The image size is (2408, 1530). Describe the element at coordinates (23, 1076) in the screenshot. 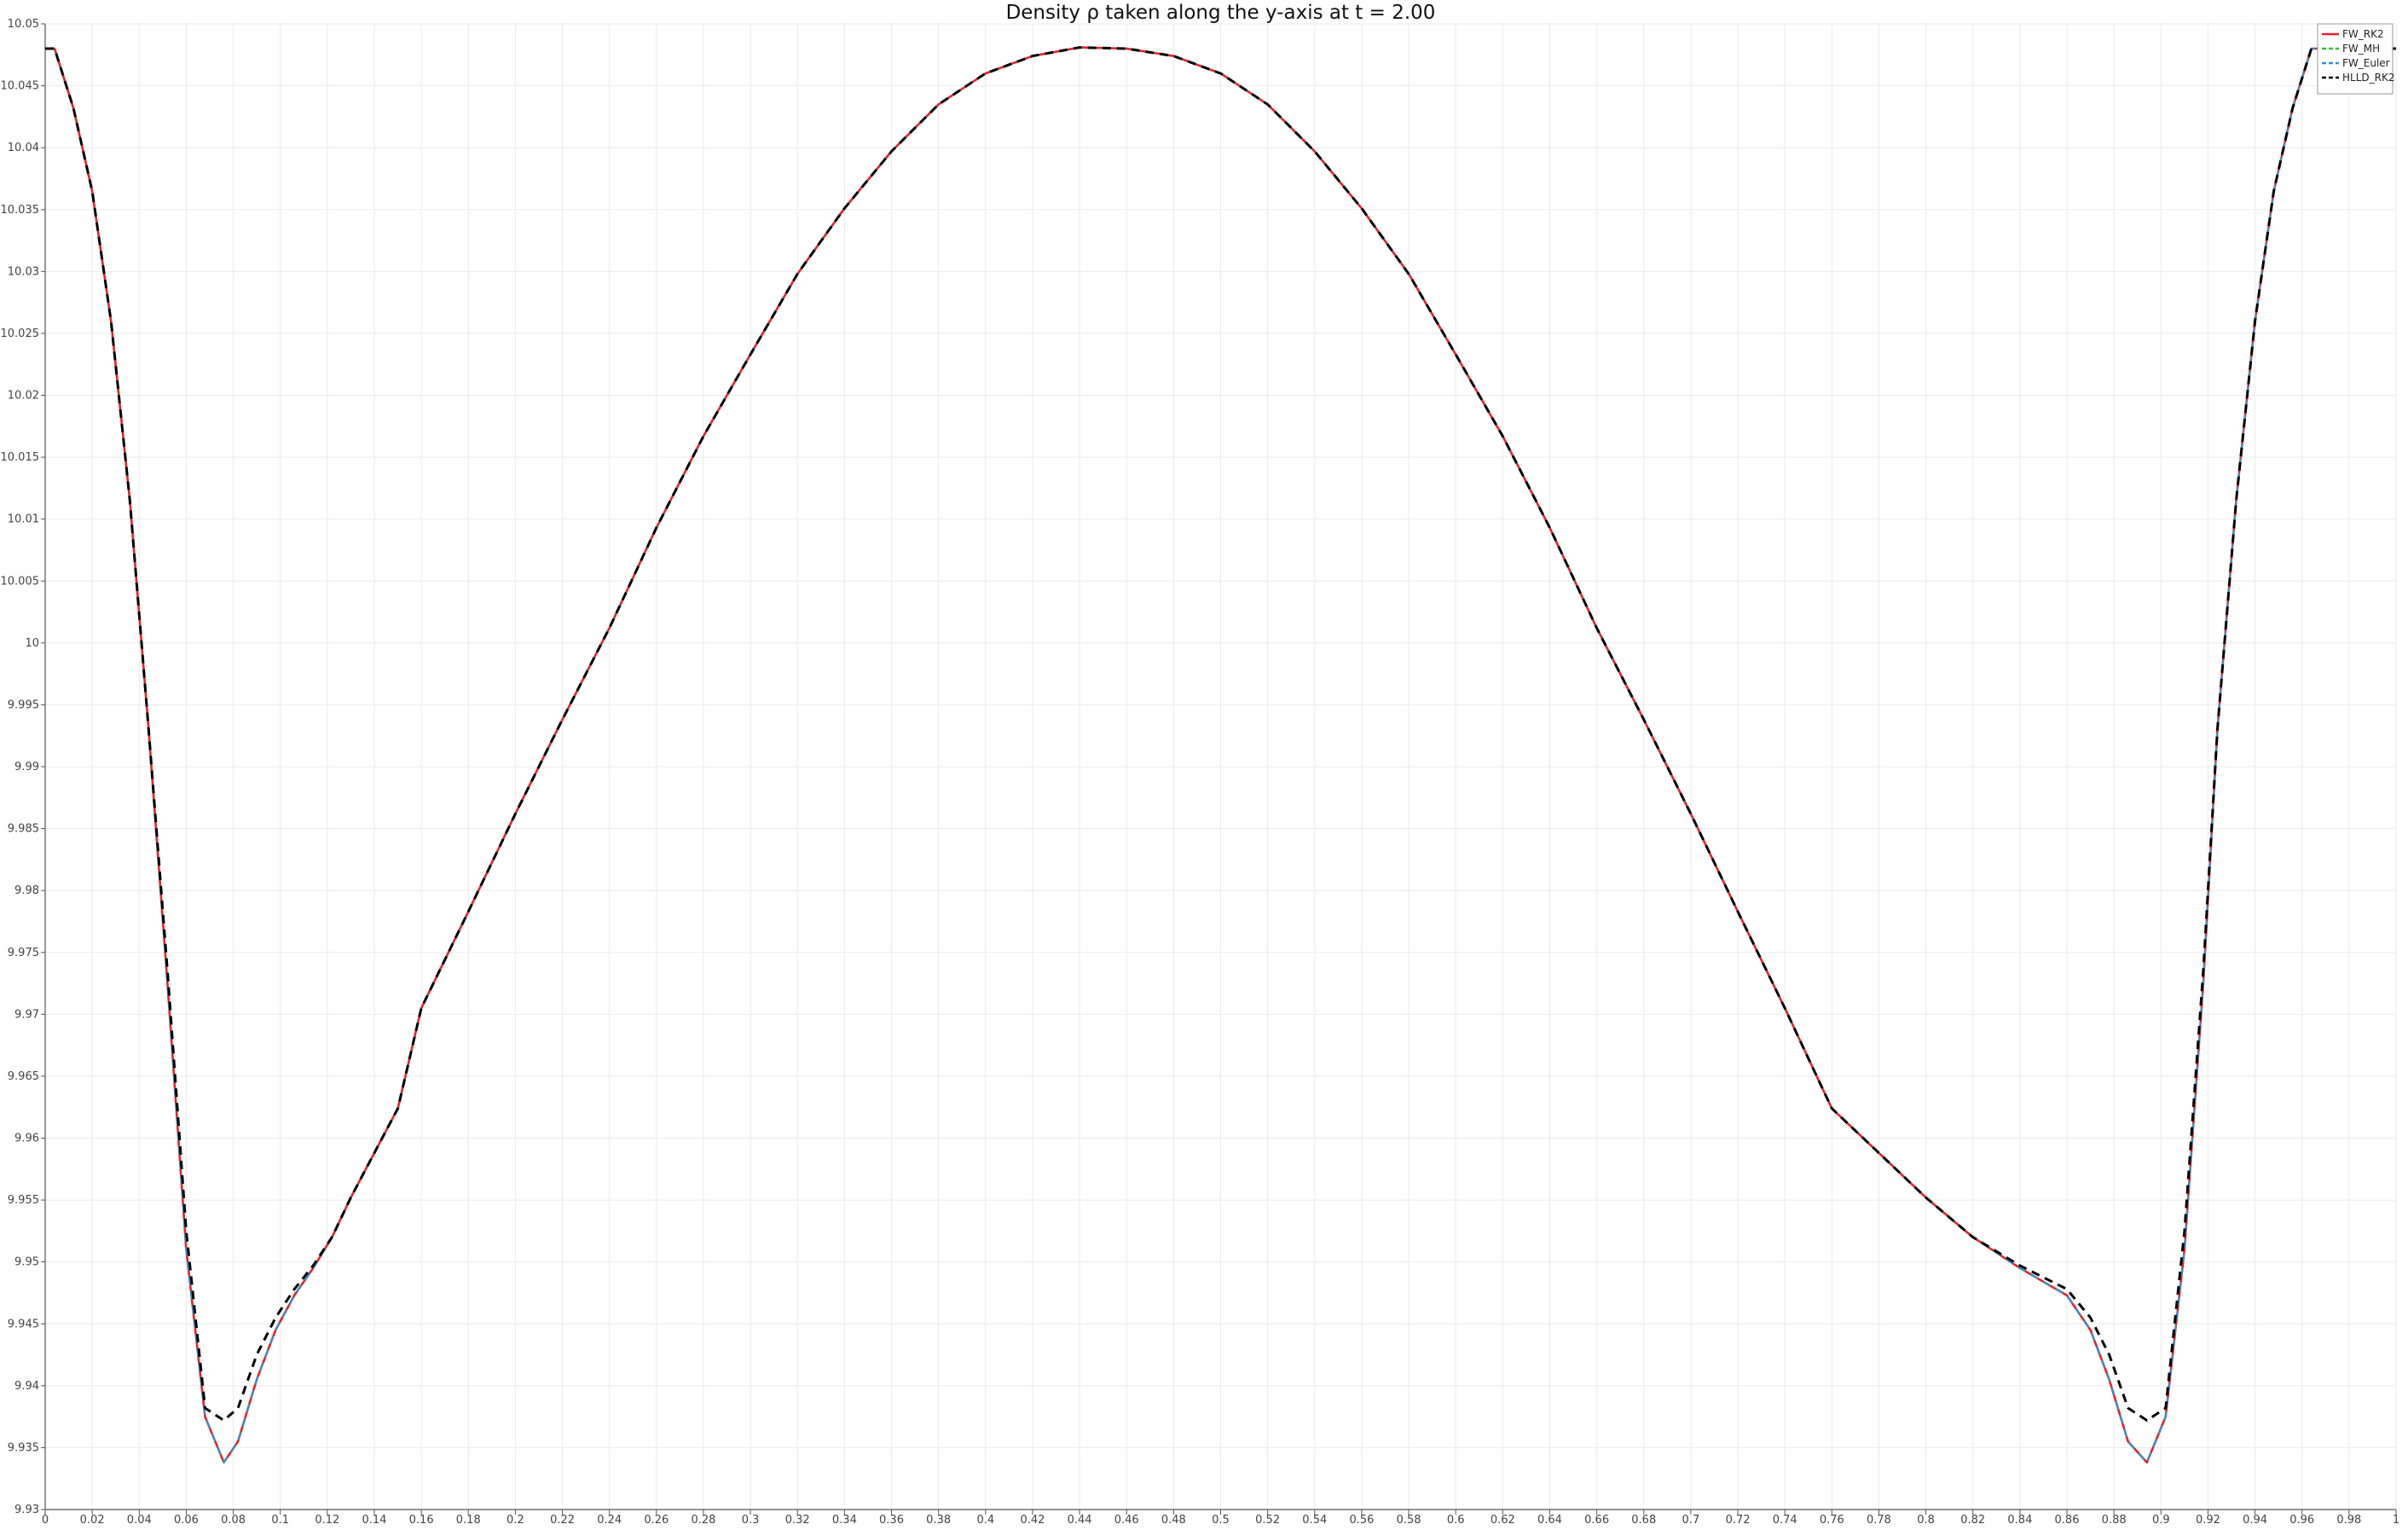

I see `y-tick-label: 9.965` at that location.